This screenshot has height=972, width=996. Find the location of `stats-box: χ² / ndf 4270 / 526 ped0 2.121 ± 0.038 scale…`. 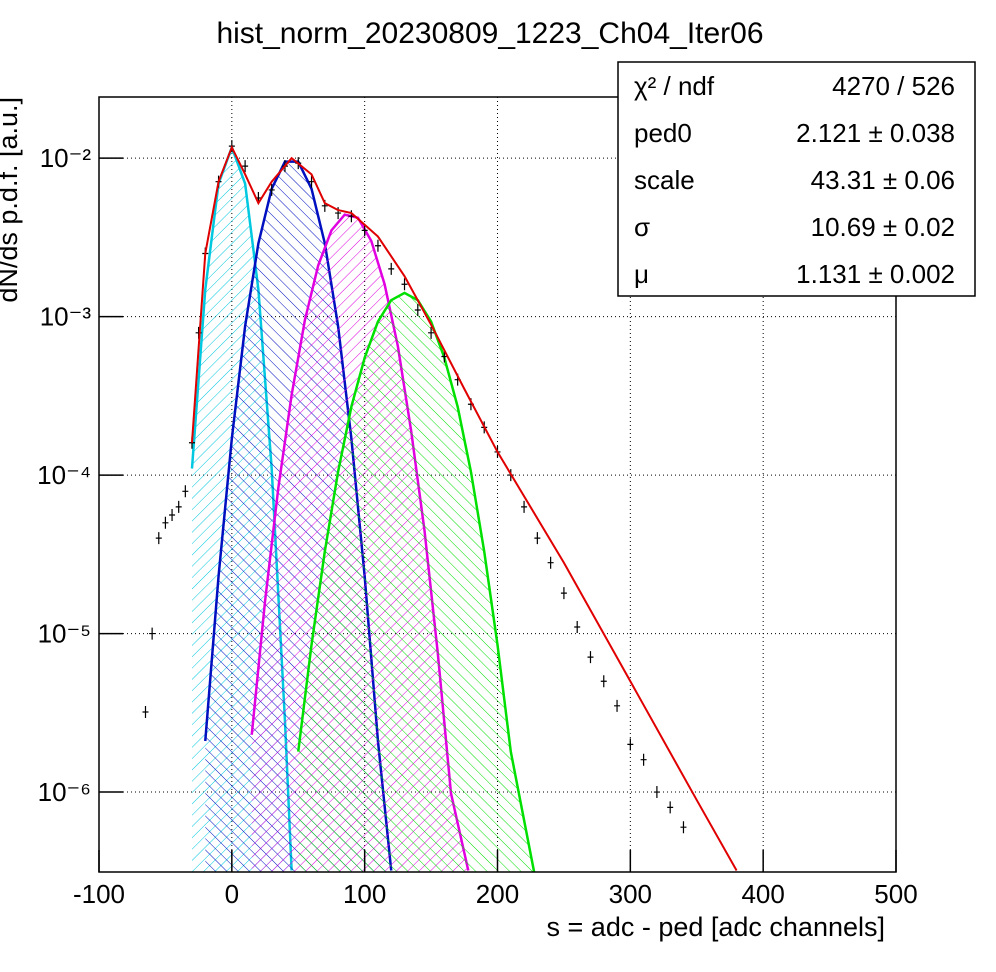

stats-box: χ² / ndf 4270 / 526 ped0 2.121 ± 0.038 scale… is located at coordinates (796, 179).